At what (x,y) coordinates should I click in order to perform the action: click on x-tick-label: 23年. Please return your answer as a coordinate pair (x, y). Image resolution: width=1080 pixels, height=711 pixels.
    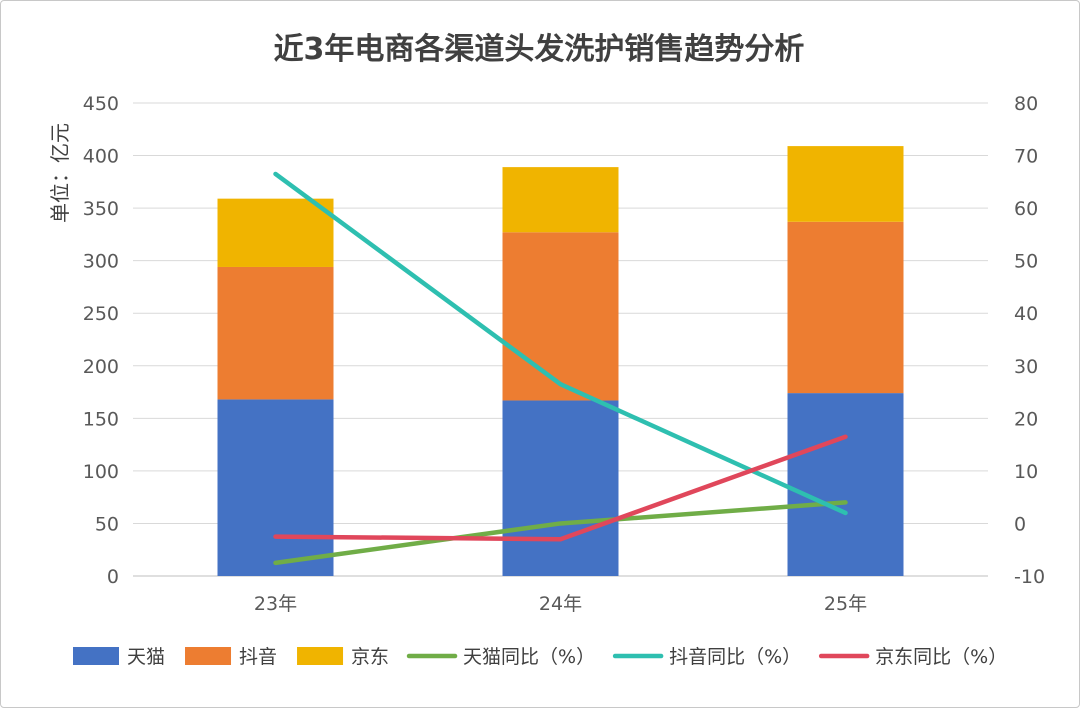
    Looking at the image, I should click on (275, 604).